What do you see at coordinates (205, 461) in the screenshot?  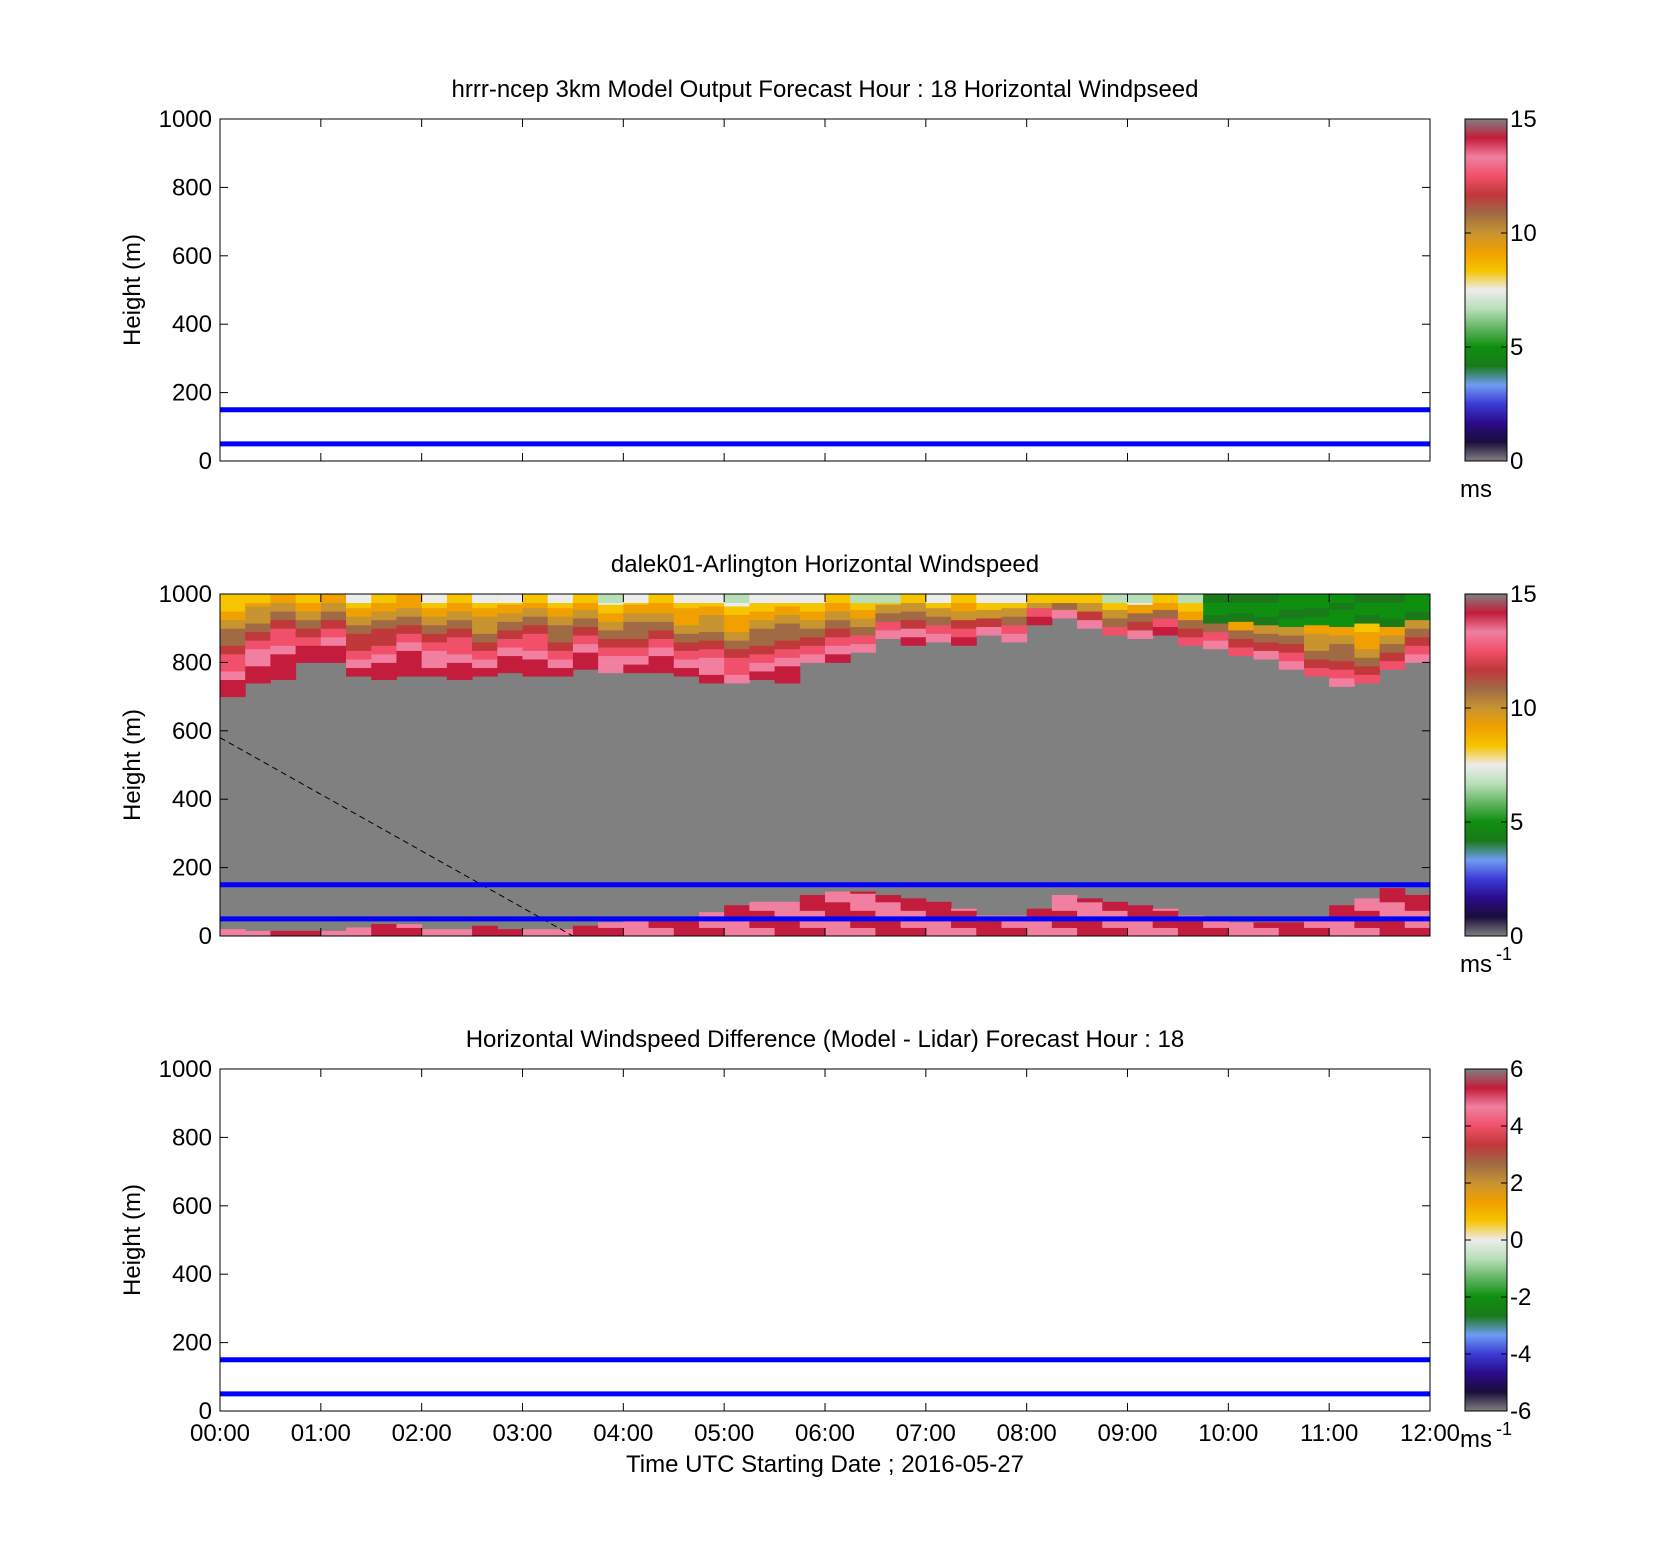 I see `y-tick-label: 0` at bounding box center [205, 461].